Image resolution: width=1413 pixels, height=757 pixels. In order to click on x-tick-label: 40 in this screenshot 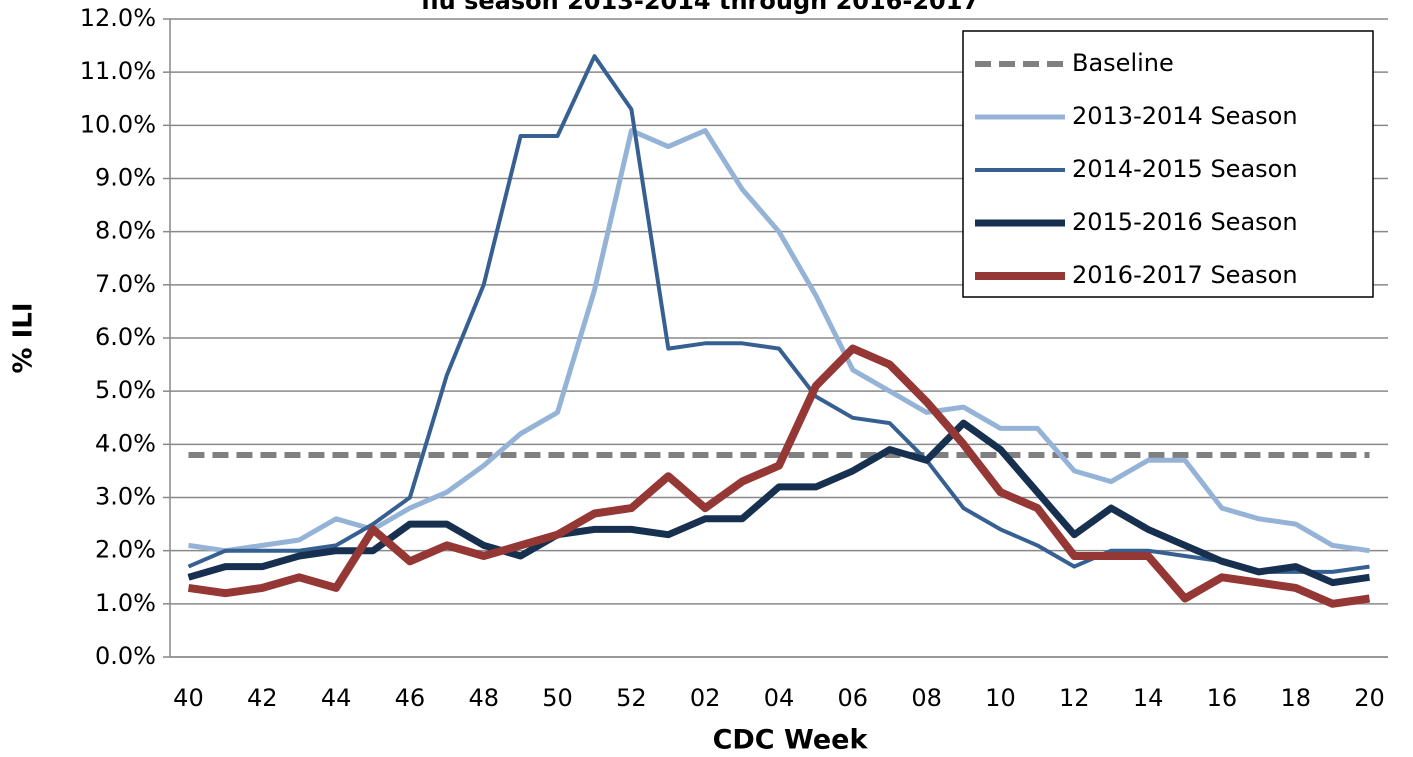, I will do `click(188, 698)`.